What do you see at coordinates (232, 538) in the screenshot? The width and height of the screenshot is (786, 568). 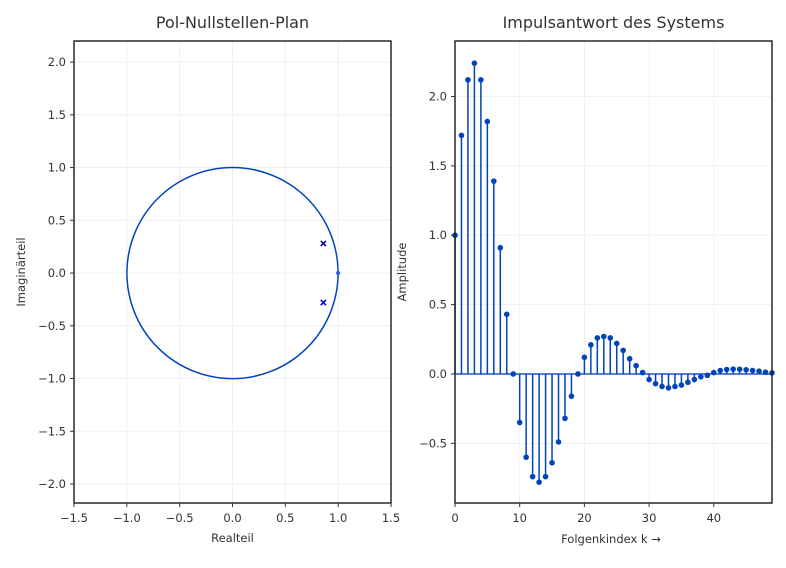 I see `pole-zero-x-label: Realteil` at bounding box center [232, 538].